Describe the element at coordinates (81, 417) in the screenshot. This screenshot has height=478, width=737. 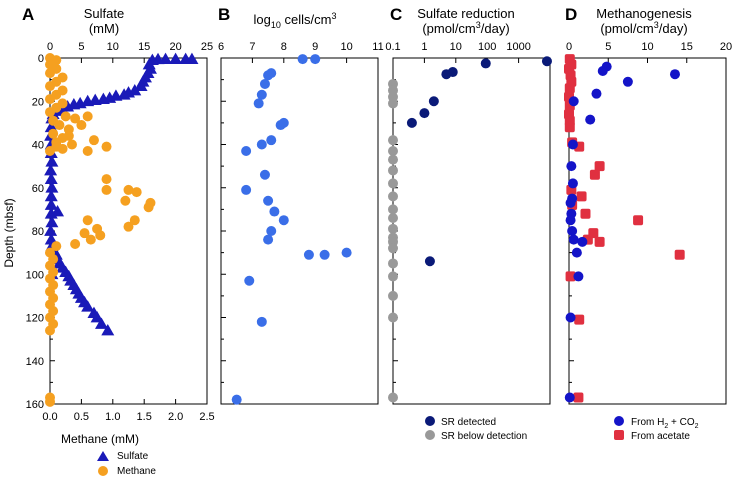
I see `x-tick-label-a-bottom: 0.5` at that location.